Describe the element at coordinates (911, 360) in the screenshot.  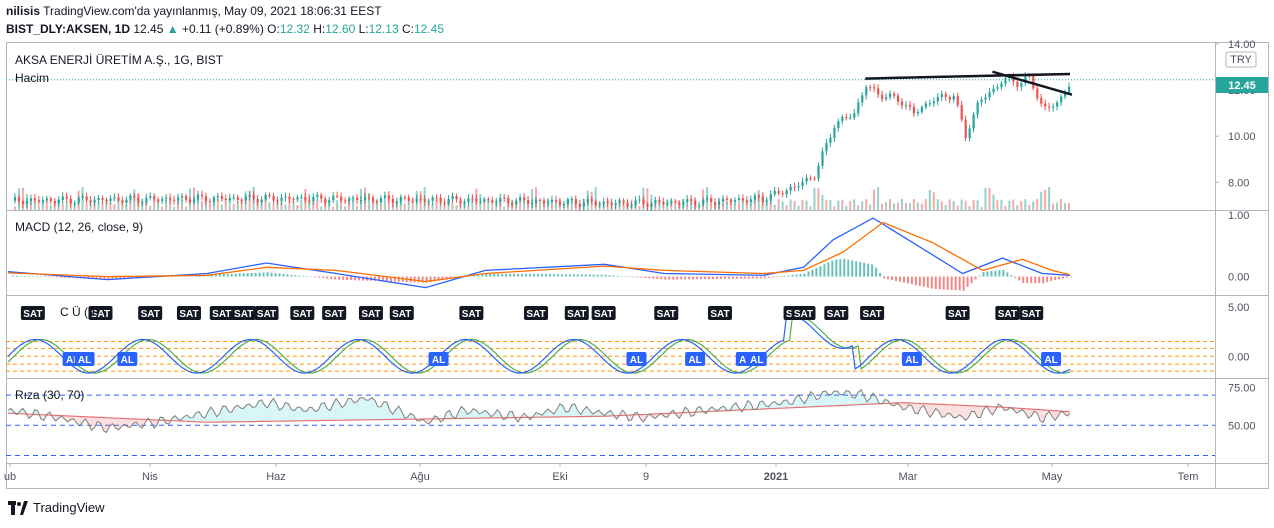
I see `buy-marker-label: AL` at that location.